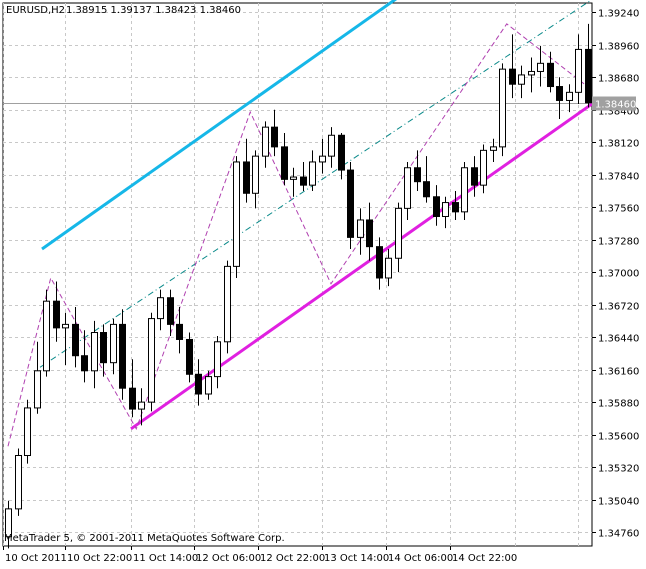 This screenshot has height=569, width=646. What do you see at coordinates (618, 372) in the screenshot?
I see `y-tick-label: 1.36160` at bounding box center [618, 372].